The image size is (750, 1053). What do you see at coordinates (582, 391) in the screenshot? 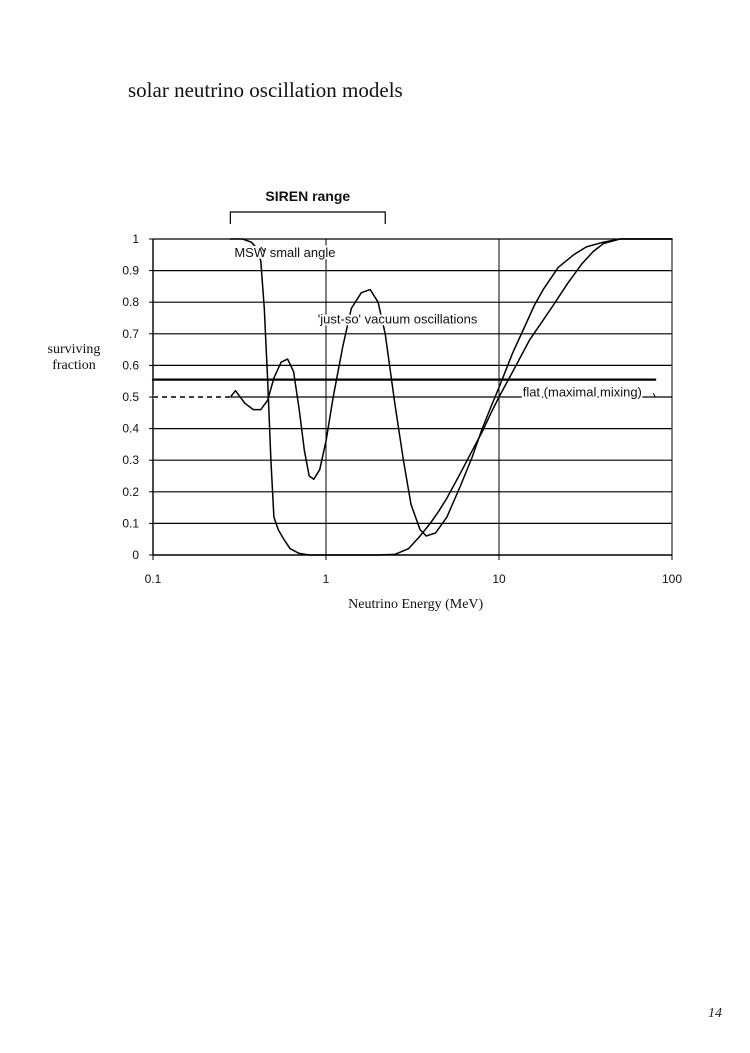
I see `series-label-flat: flat (maximal mixing)` at bounding box center [582, 391].